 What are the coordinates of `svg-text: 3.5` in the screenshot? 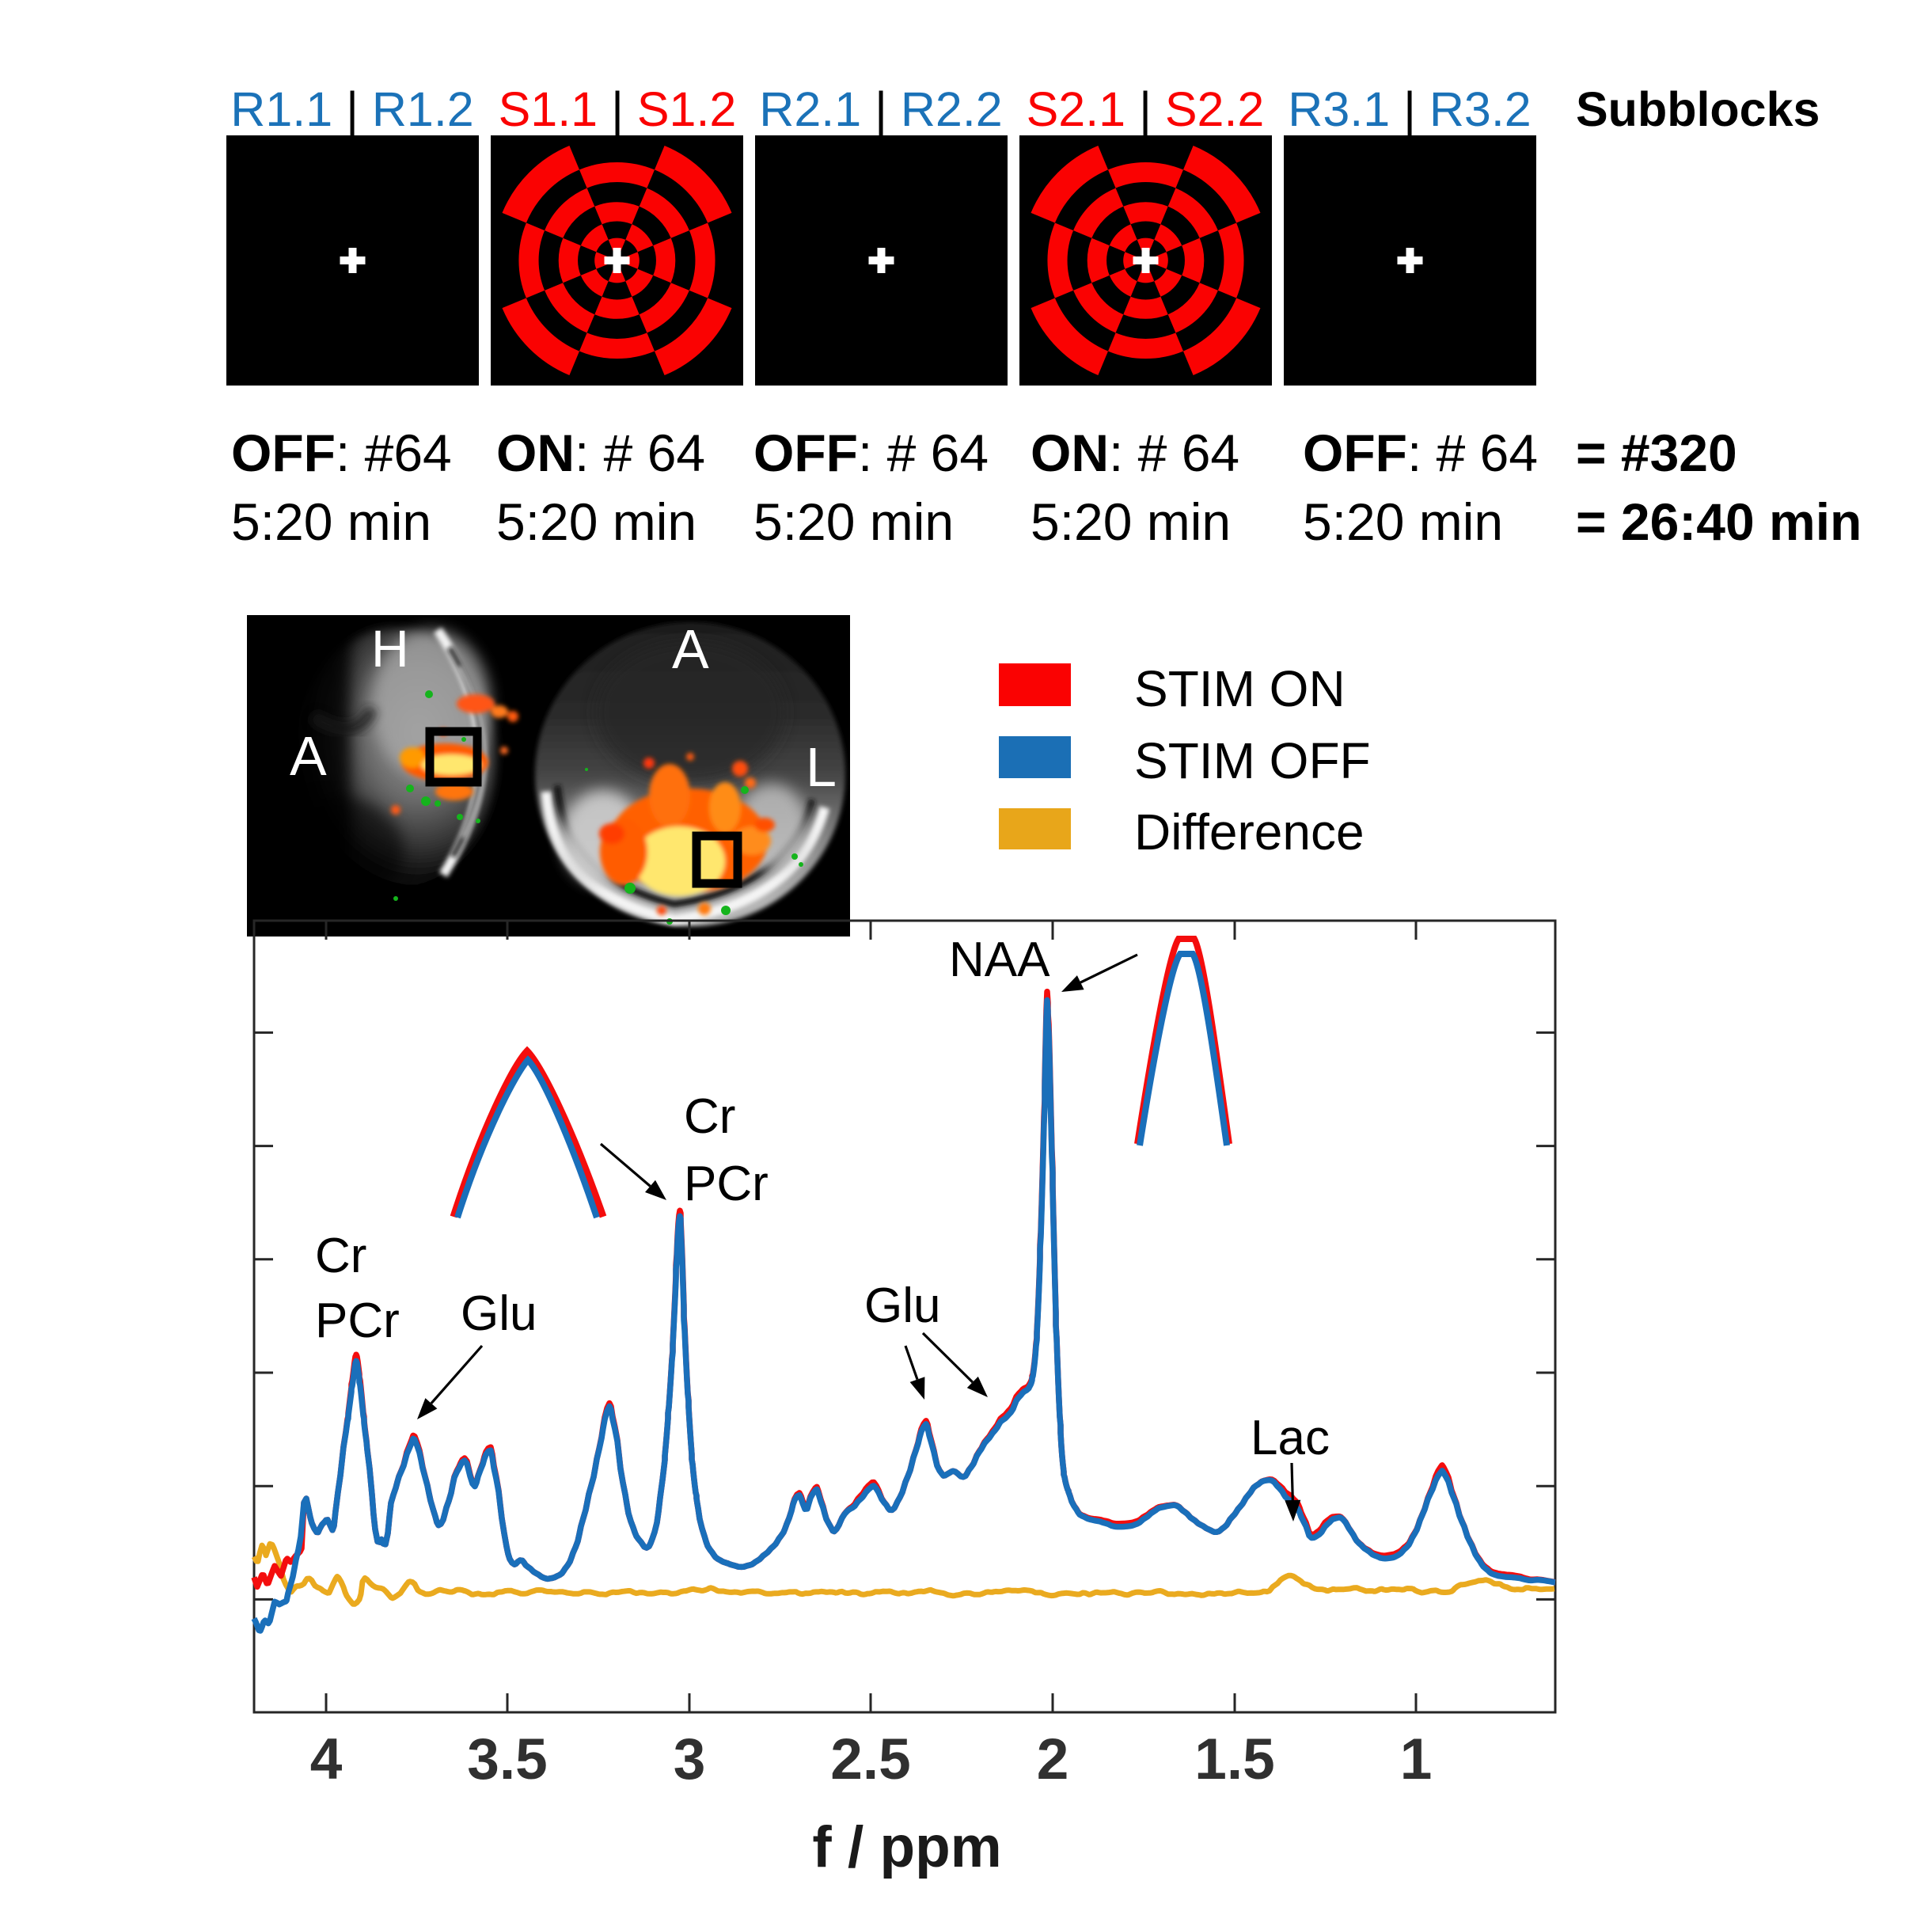 It's located at (507, 1759).